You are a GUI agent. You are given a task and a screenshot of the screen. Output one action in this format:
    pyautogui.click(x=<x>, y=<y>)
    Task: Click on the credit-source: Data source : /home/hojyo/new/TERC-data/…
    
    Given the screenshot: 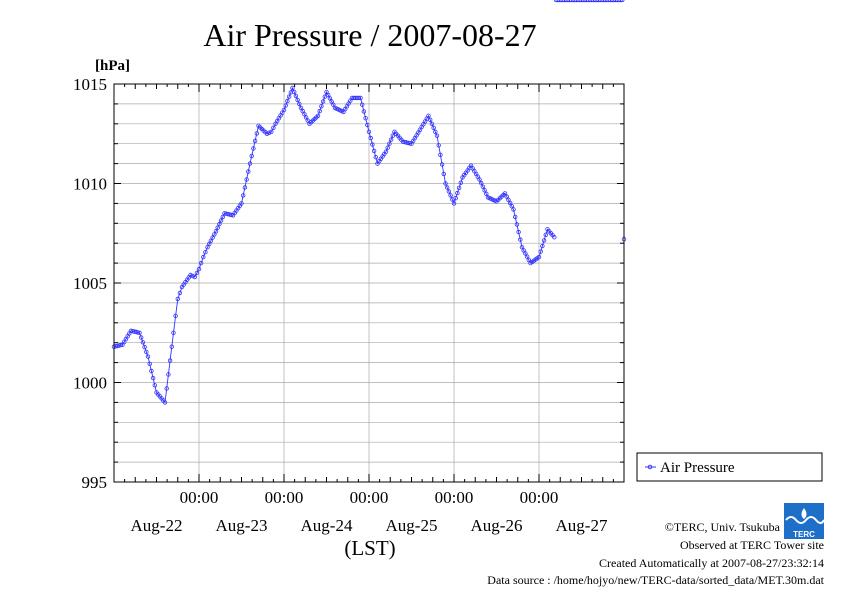 What is the action you would take?
    pyautogui.click(x=655, y=580)
    